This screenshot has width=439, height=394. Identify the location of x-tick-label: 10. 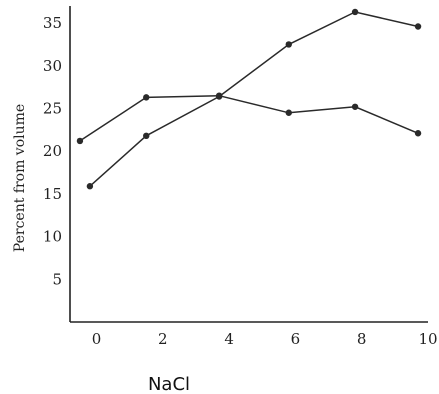
(427, 339).